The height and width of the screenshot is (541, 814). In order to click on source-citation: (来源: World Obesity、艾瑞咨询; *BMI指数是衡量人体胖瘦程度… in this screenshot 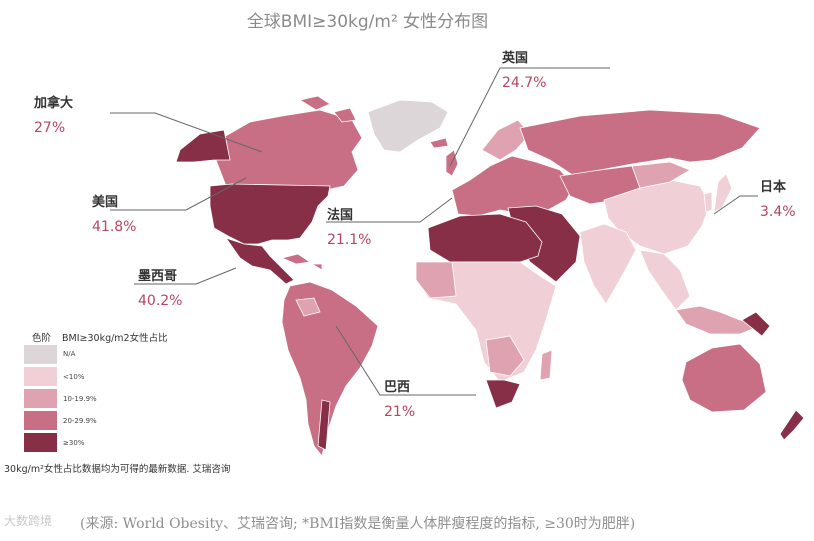, I will do `click(358, 524)`.